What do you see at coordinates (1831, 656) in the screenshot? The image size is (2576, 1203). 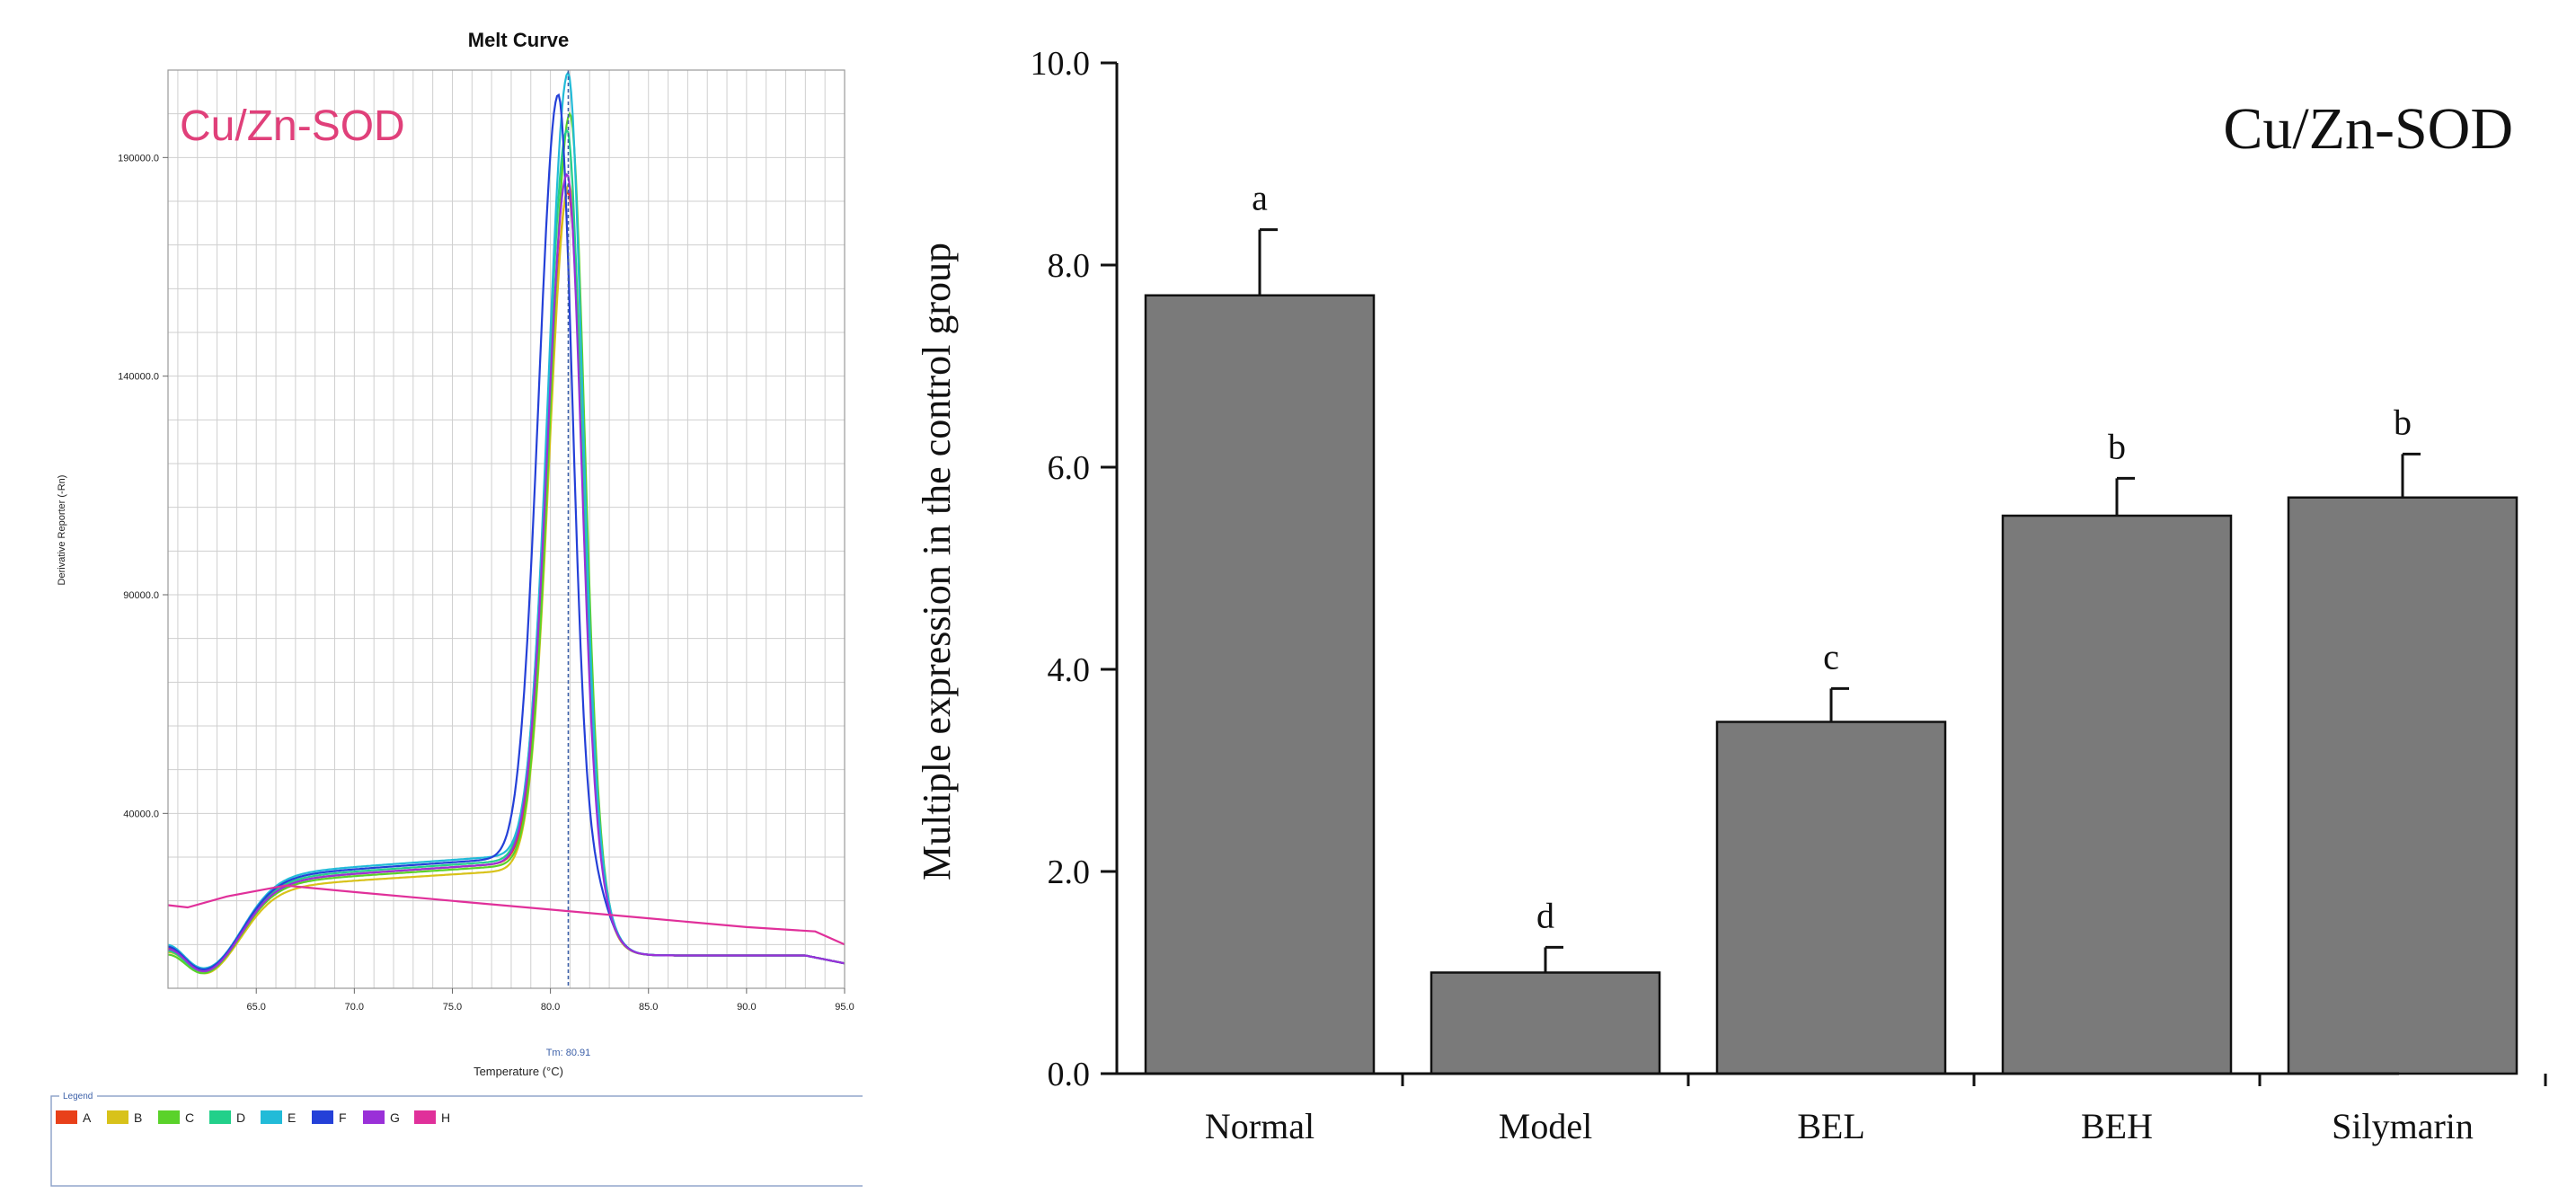 I see `bar-significance-letter: c` at bounding box center [1831, 656].